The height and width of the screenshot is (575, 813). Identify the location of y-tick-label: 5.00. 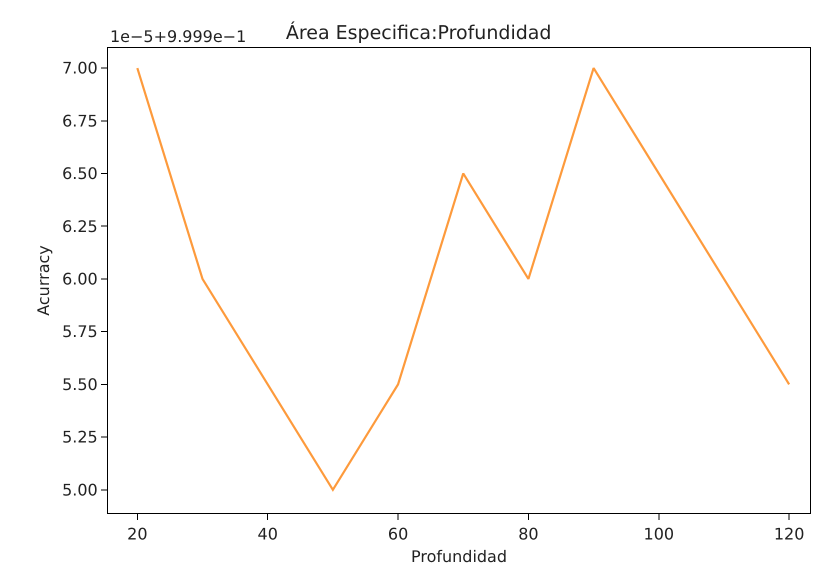
(80, 490).